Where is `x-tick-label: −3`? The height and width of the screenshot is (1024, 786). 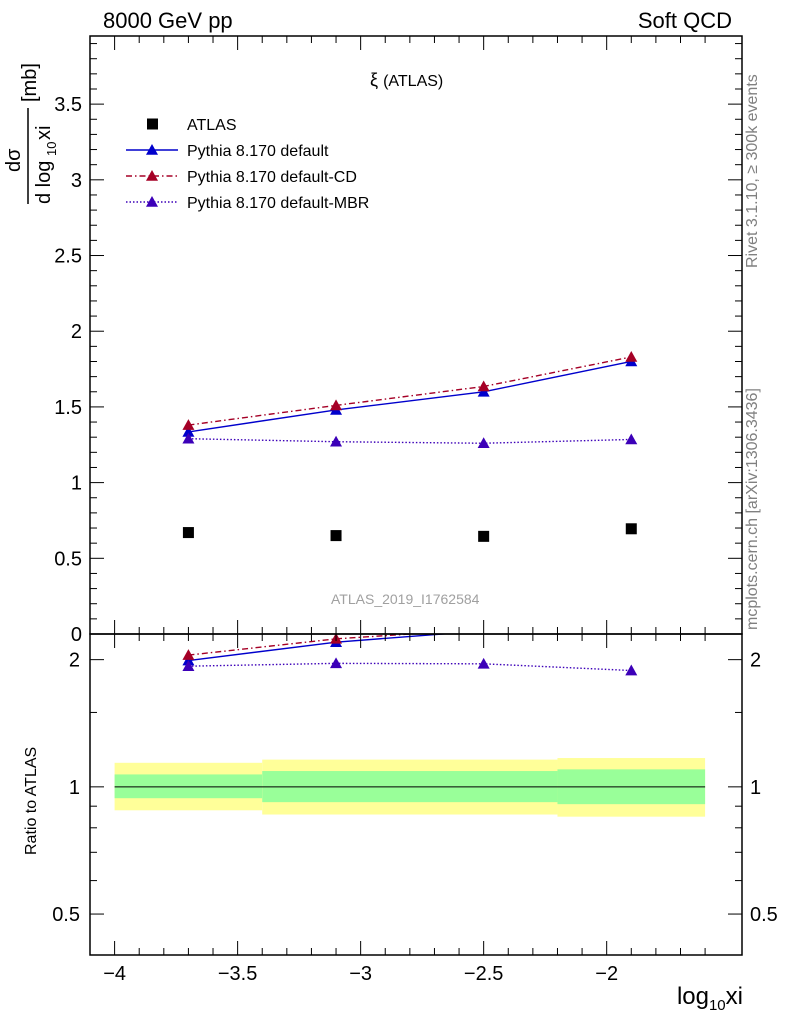 x-tick-label: −3 is located at coordinates (360, 974).